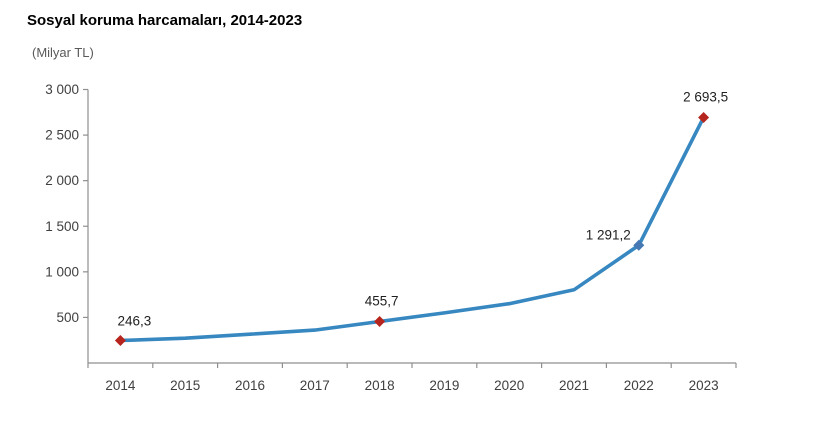  What do you see at coordinates (704, 117) in the screenshot?
I see `data-point-marker-2023` at bounding box center [704, 117].